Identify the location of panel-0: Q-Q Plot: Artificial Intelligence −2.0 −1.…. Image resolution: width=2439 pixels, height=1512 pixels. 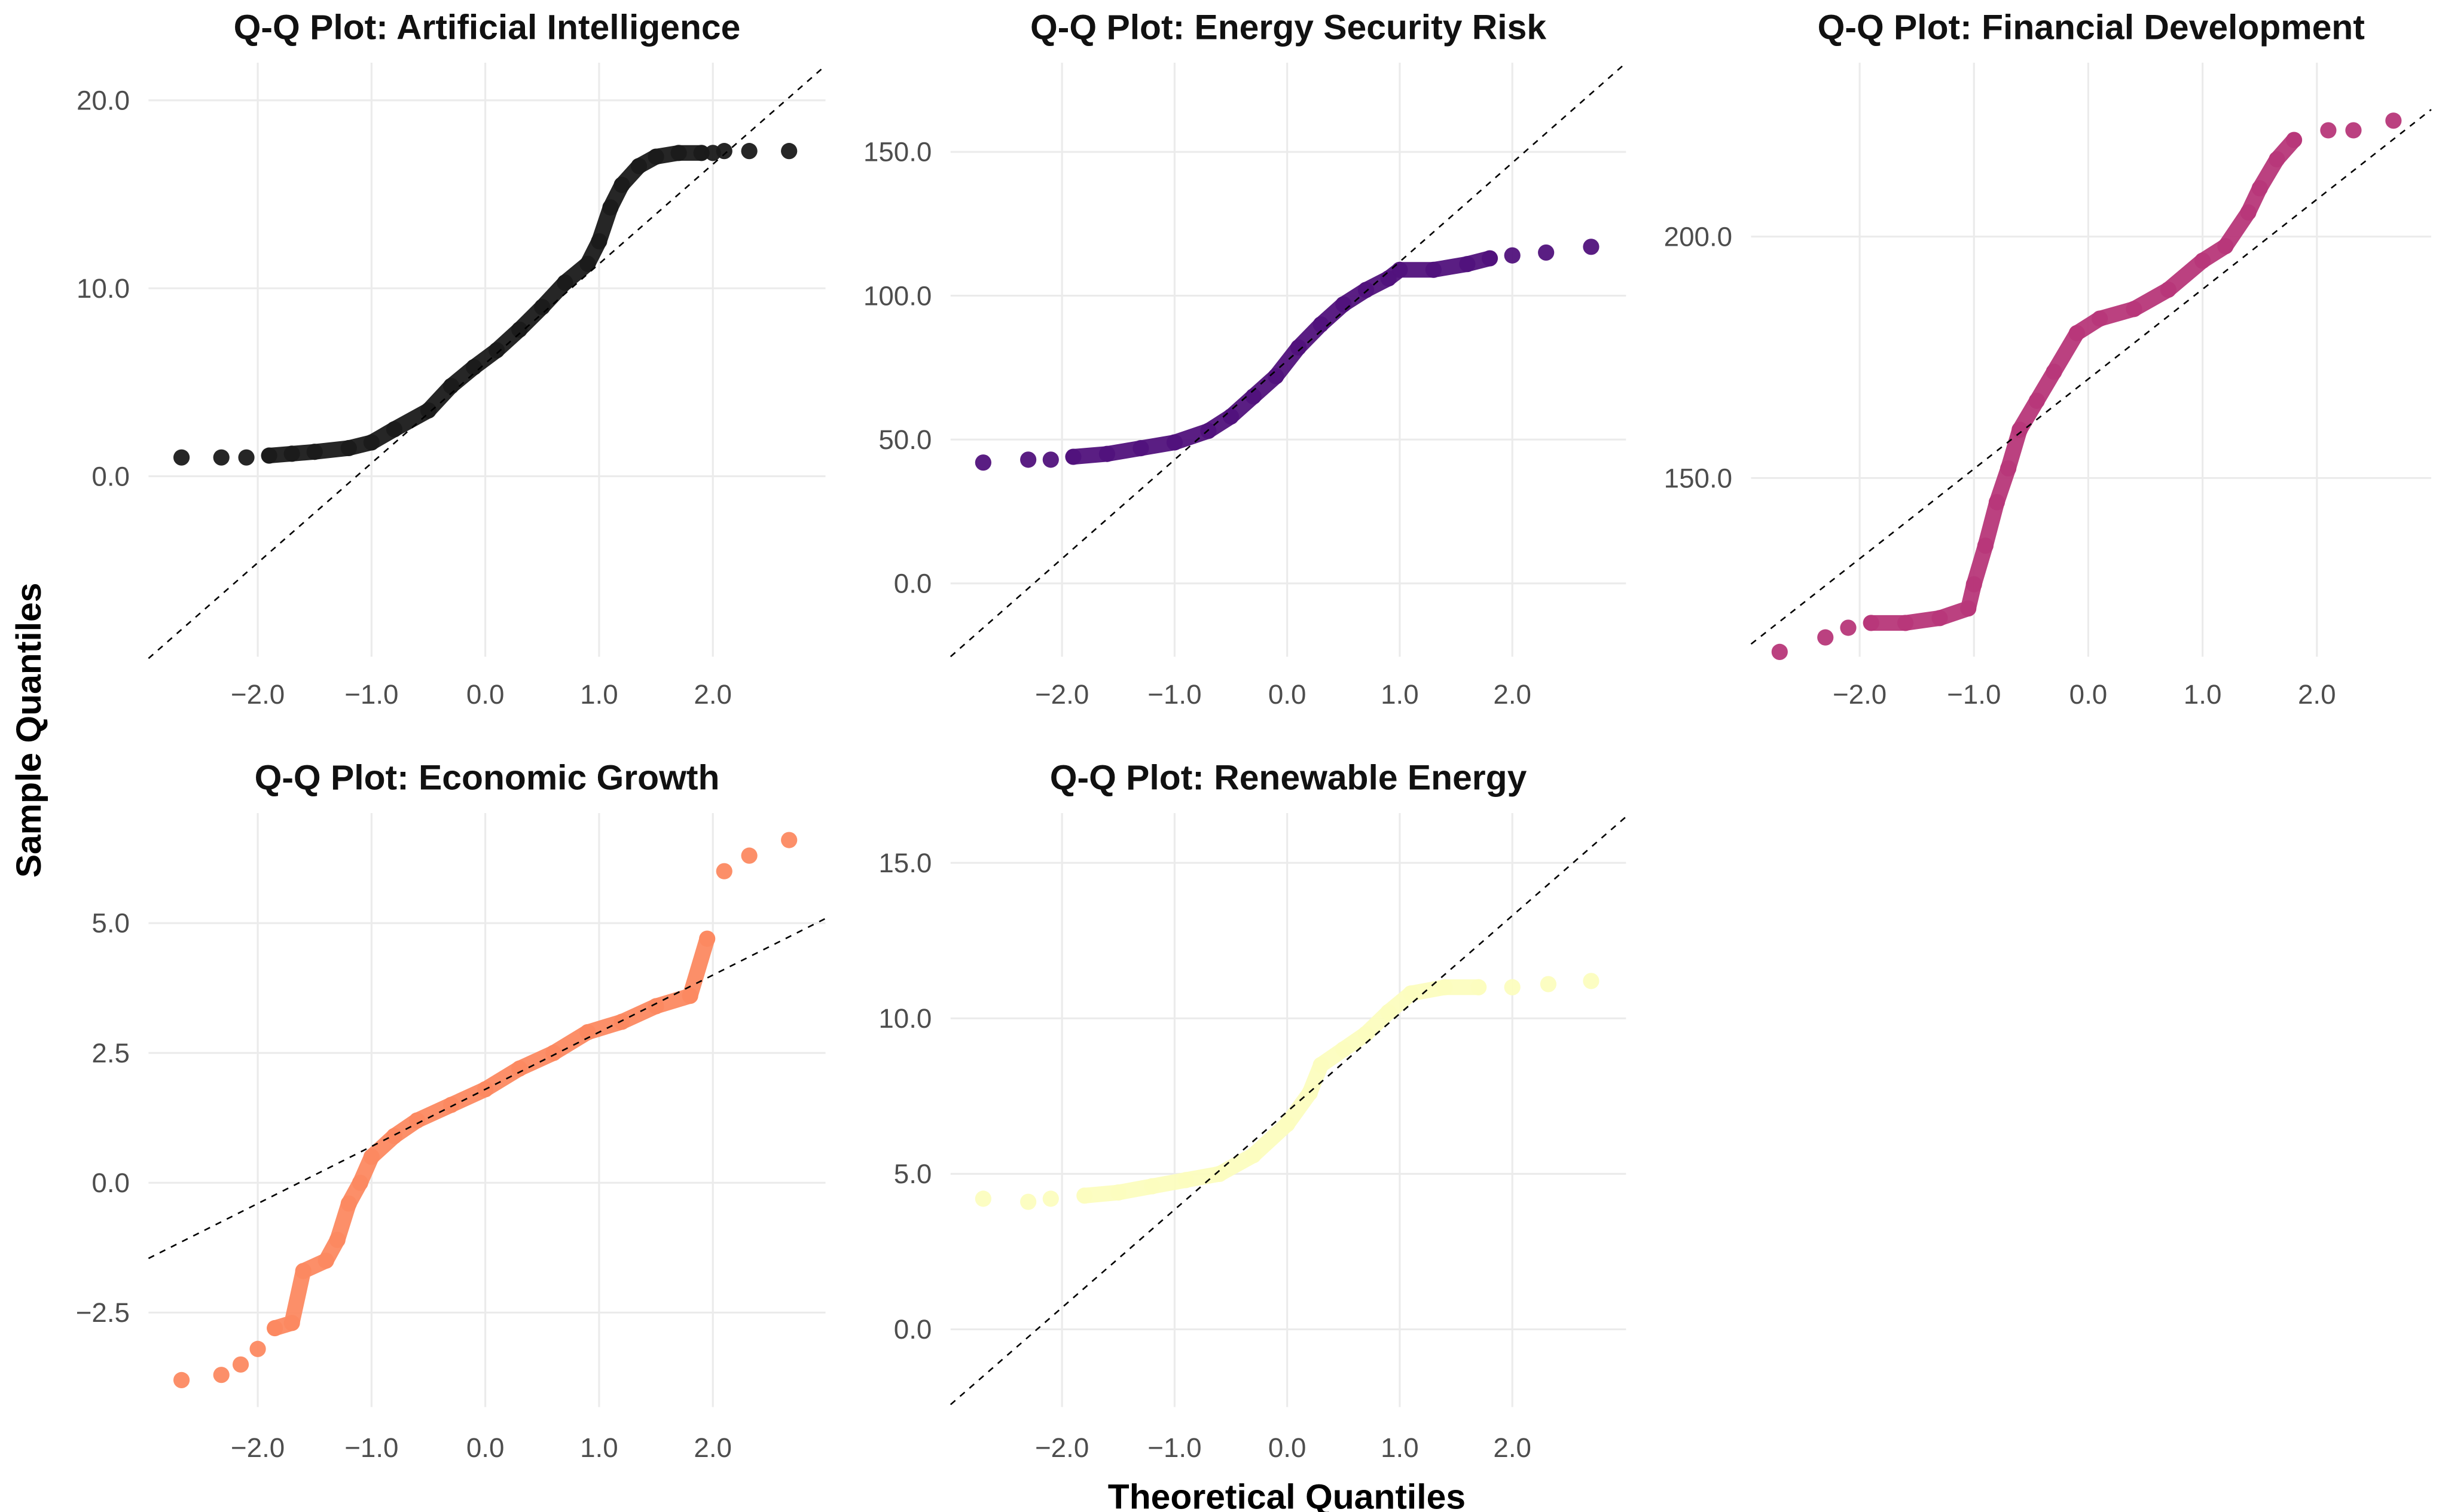
(451, 359).